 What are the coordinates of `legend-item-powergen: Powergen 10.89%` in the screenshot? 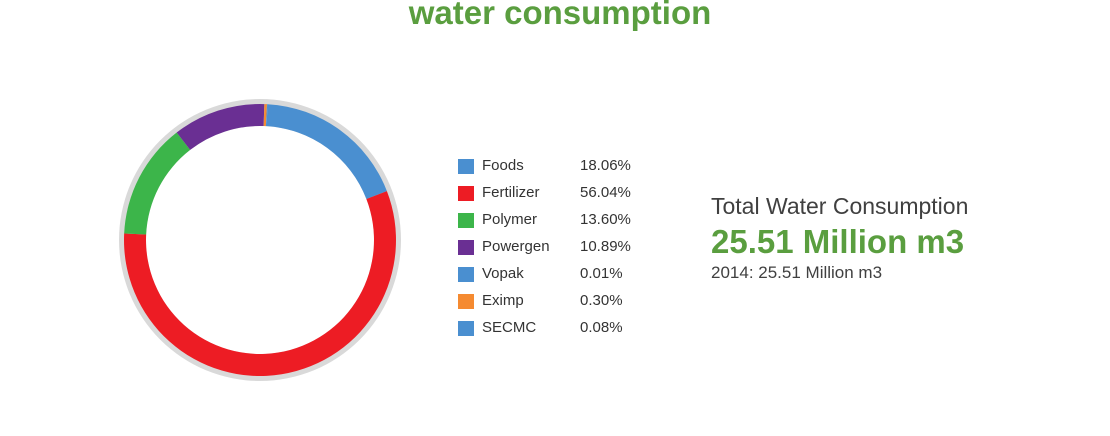 It's located at (558, 247).